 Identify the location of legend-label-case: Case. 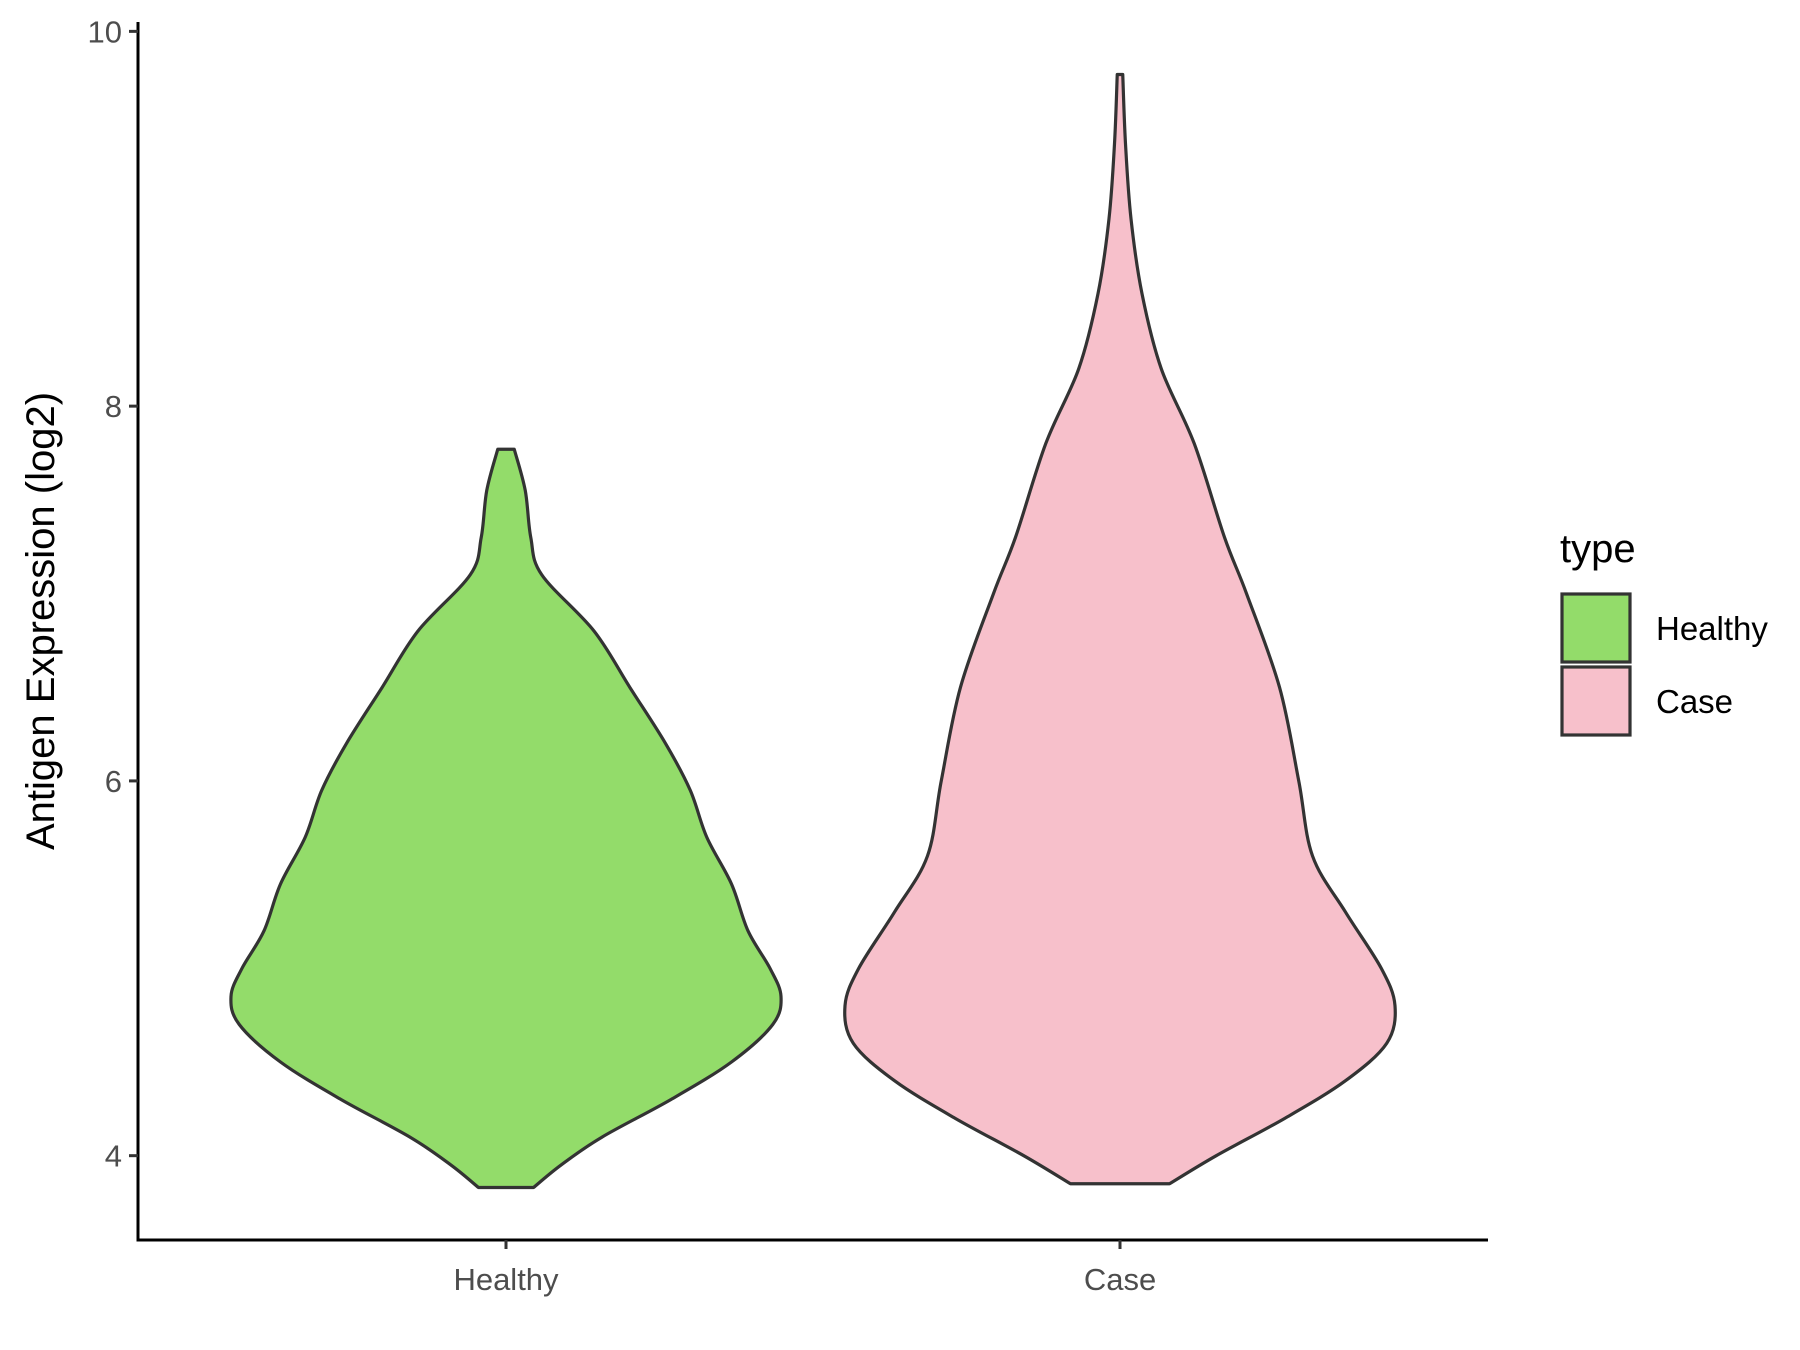
(1694, 701).